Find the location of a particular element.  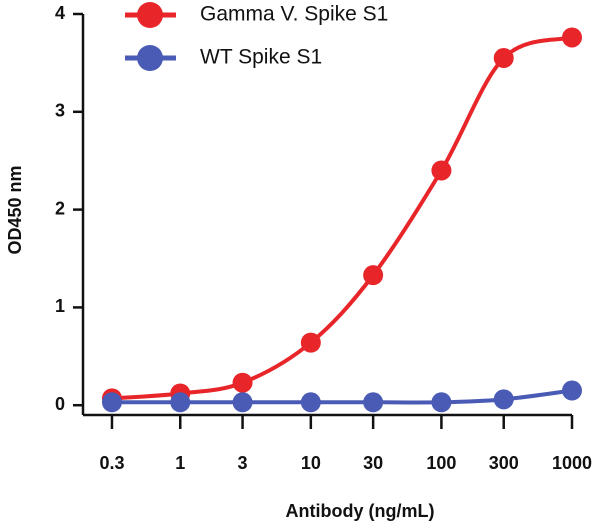

y-axis-label: OD450 nm is located at coordinates (15, 209).